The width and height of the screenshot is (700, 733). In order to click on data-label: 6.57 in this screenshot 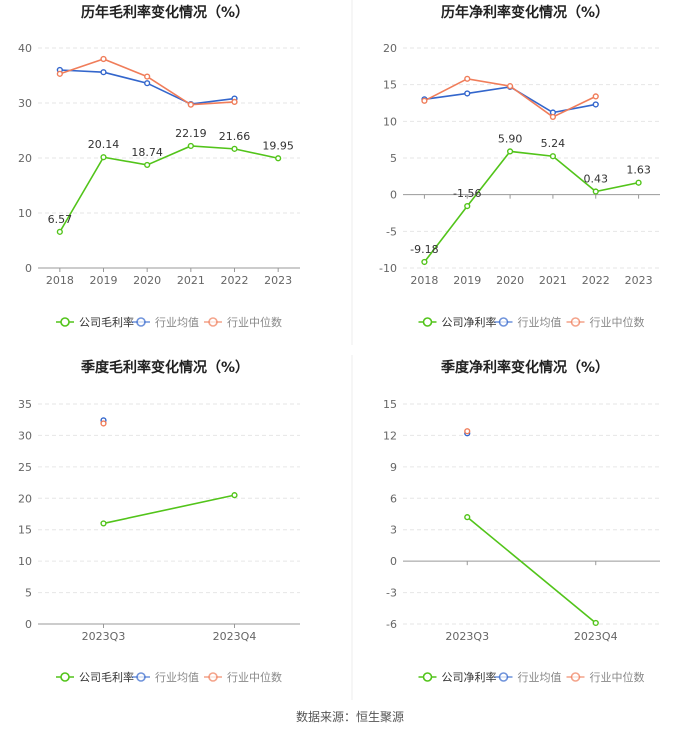, I will do `click(60, 219)`.